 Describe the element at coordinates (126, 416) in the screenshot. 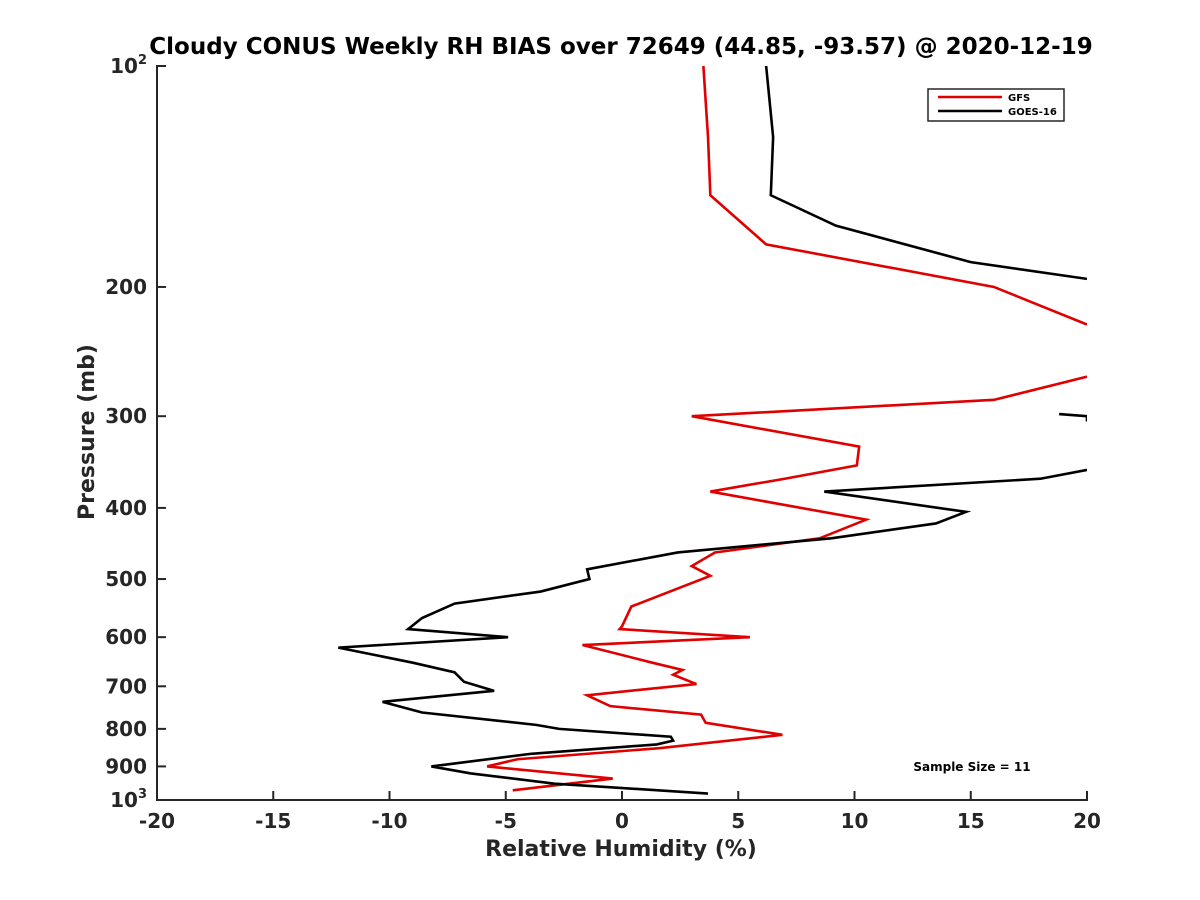

I see `y-tick-label: 300` at that location.